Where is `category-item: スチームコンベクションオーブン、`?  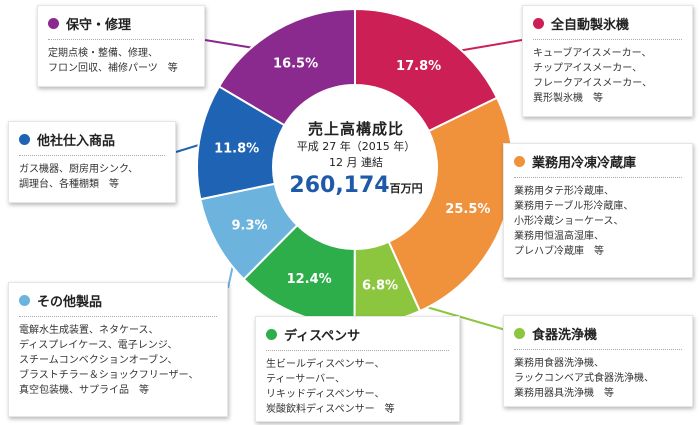 category-item: スチームコンベクションオーブン、 is located at coordinates (98, 360).